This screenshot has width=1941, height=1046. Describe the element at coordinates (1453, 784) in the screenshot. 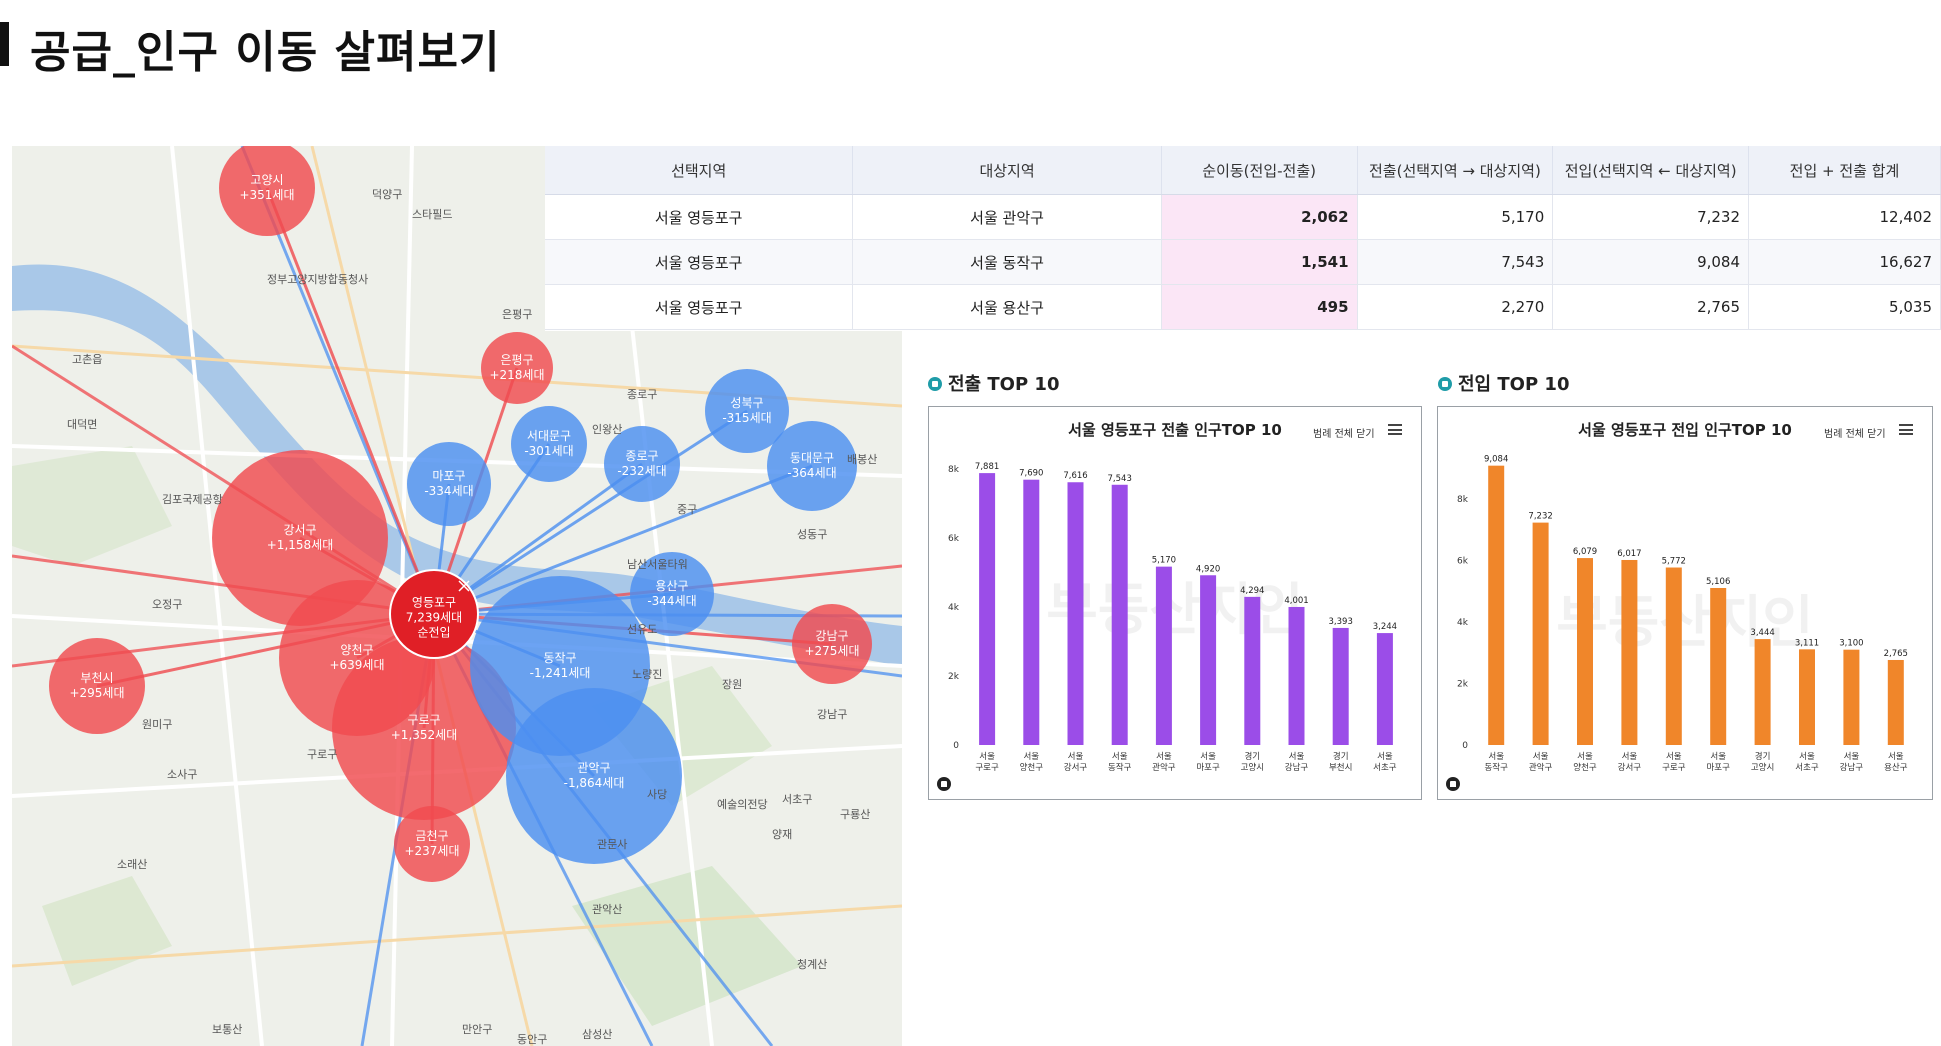

I see `logo-icon` at that location.